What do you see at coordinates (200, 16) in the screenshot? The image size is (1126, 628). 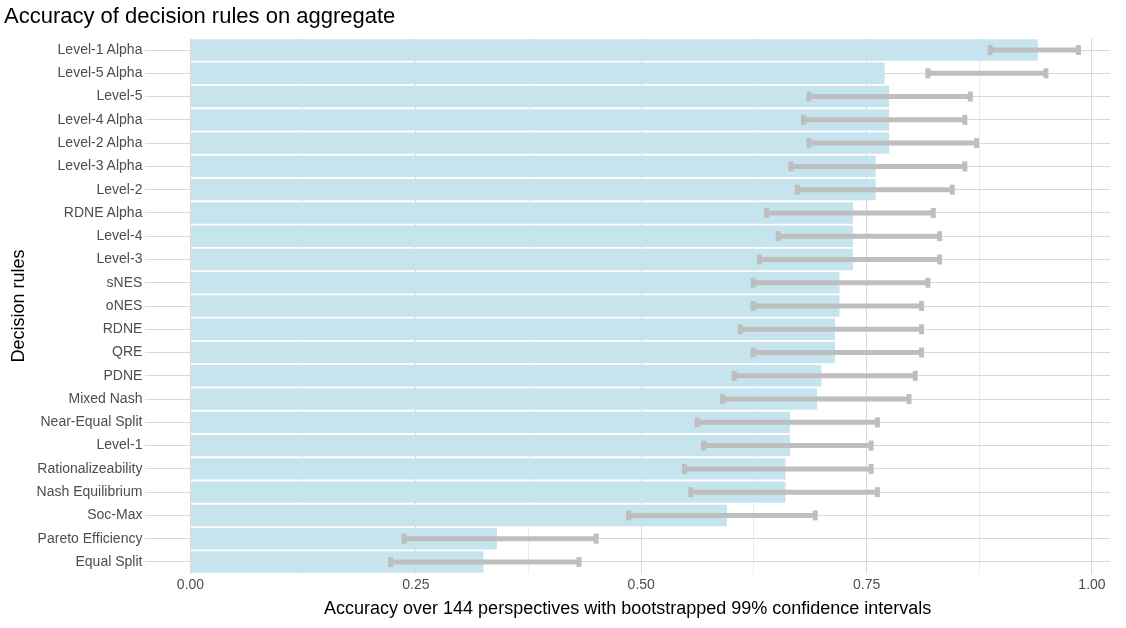 I see `chart-title: Accuracy of decision rules on aggregate` at bounding box center [200, 16].